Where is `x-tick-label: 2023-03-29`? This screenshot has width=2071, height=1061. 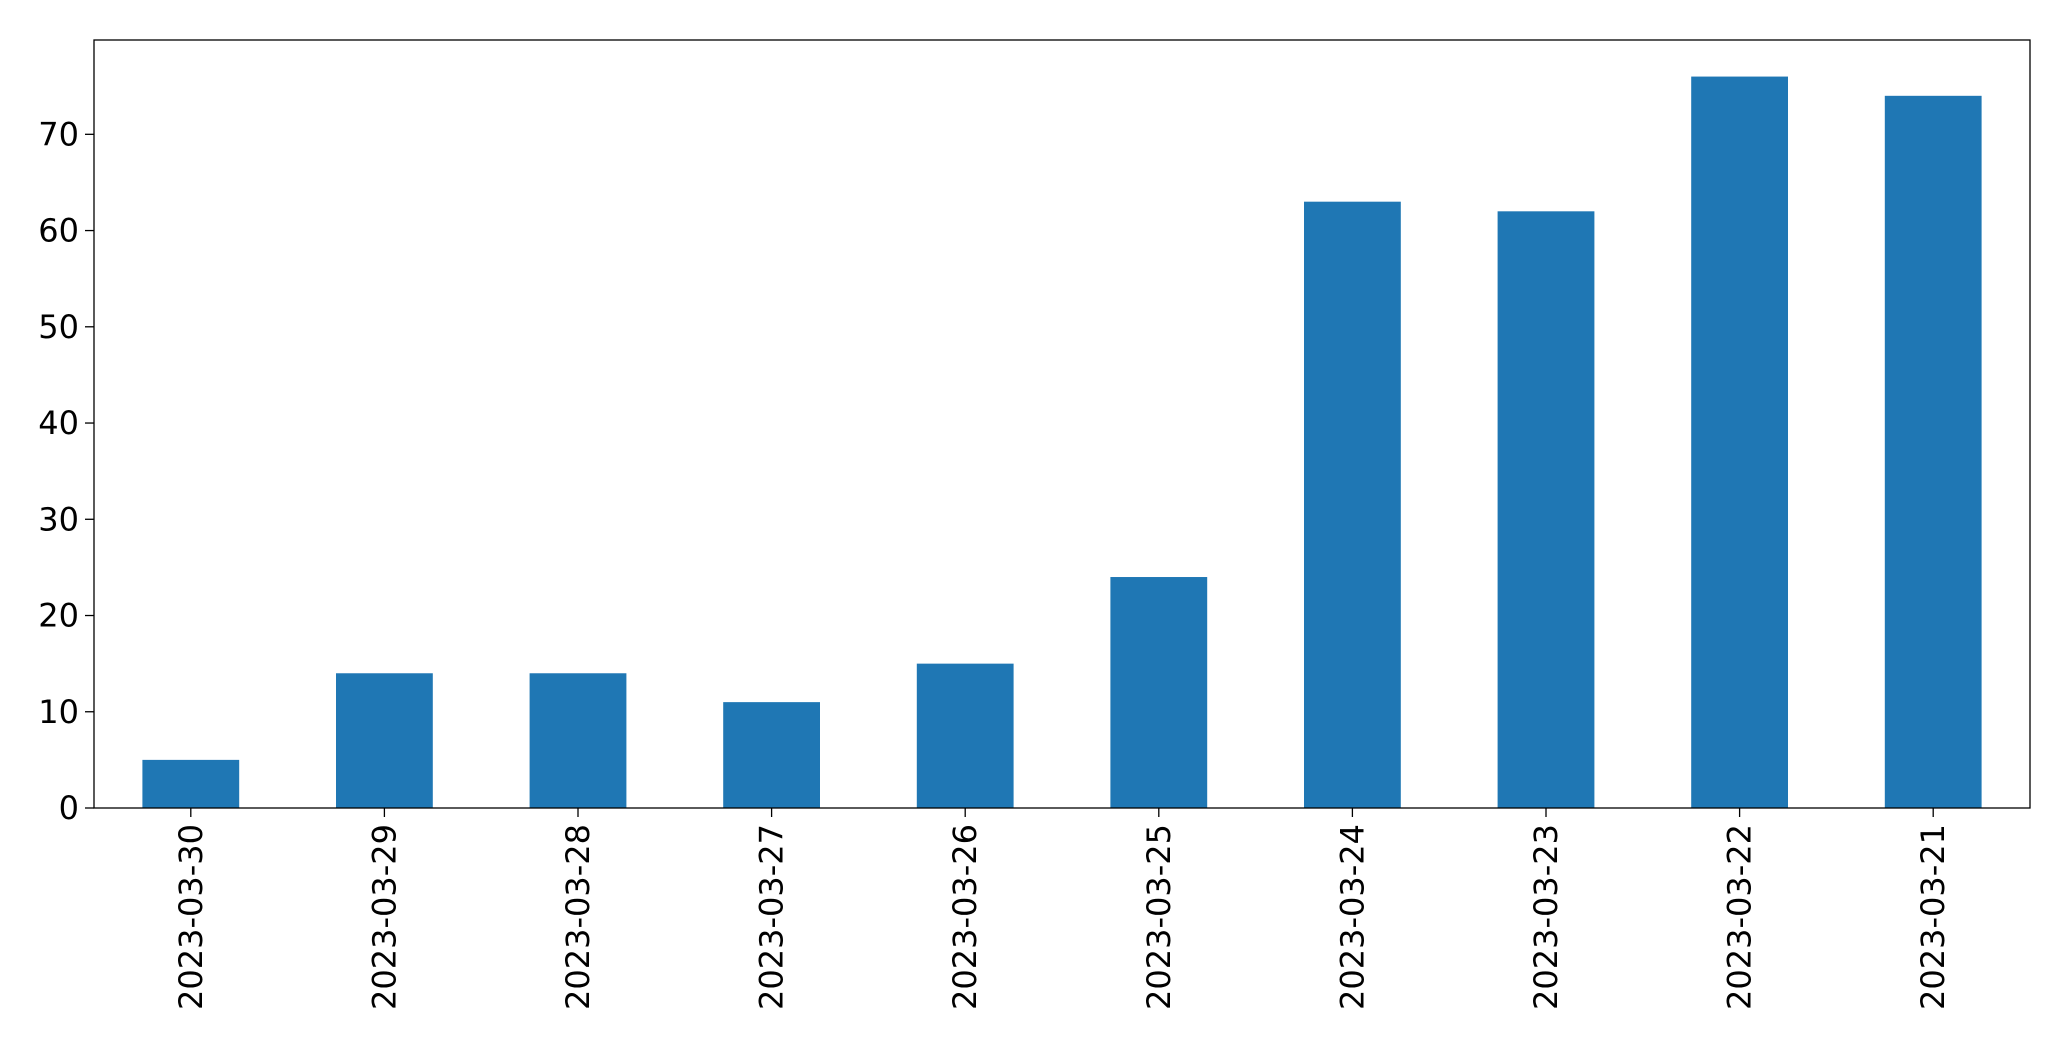
x-tick-label: 2023-03-29 is located at coordinates (384, 917).